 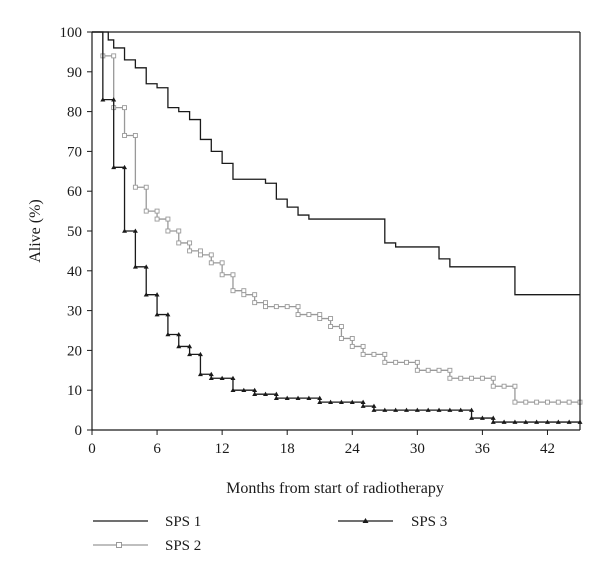 What do you see at coordinates (74, 232) in the screenshot?
I see `y-tick-label: 50` at bounding box center [74, 232].